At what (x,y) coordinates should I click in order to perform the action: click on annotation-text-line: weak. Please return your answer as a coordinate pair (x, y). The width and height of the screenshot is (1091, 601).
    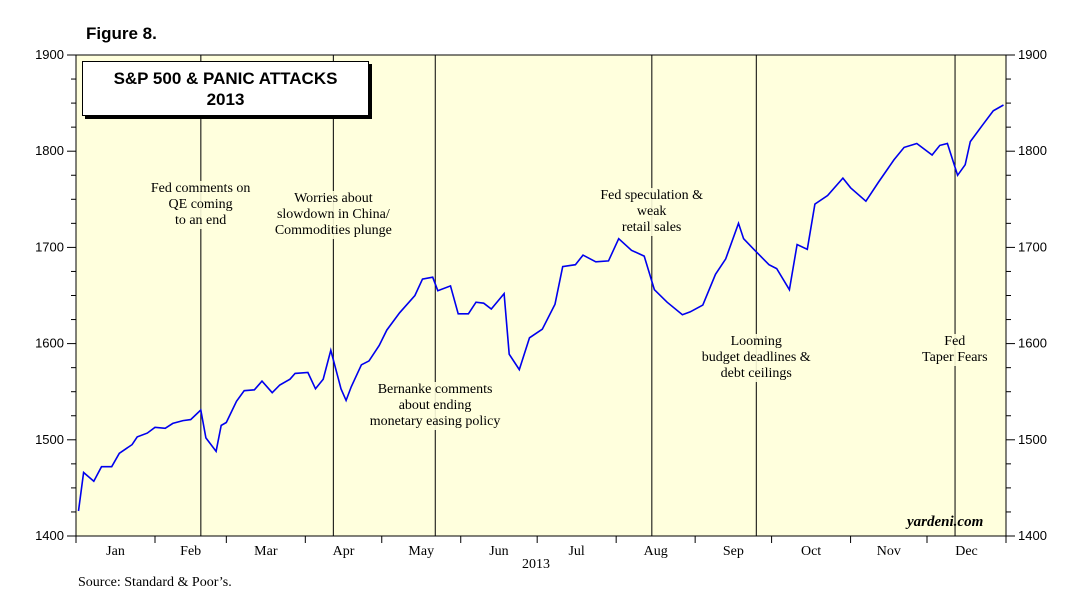
    Looking at the image, I should click on (651, 211).